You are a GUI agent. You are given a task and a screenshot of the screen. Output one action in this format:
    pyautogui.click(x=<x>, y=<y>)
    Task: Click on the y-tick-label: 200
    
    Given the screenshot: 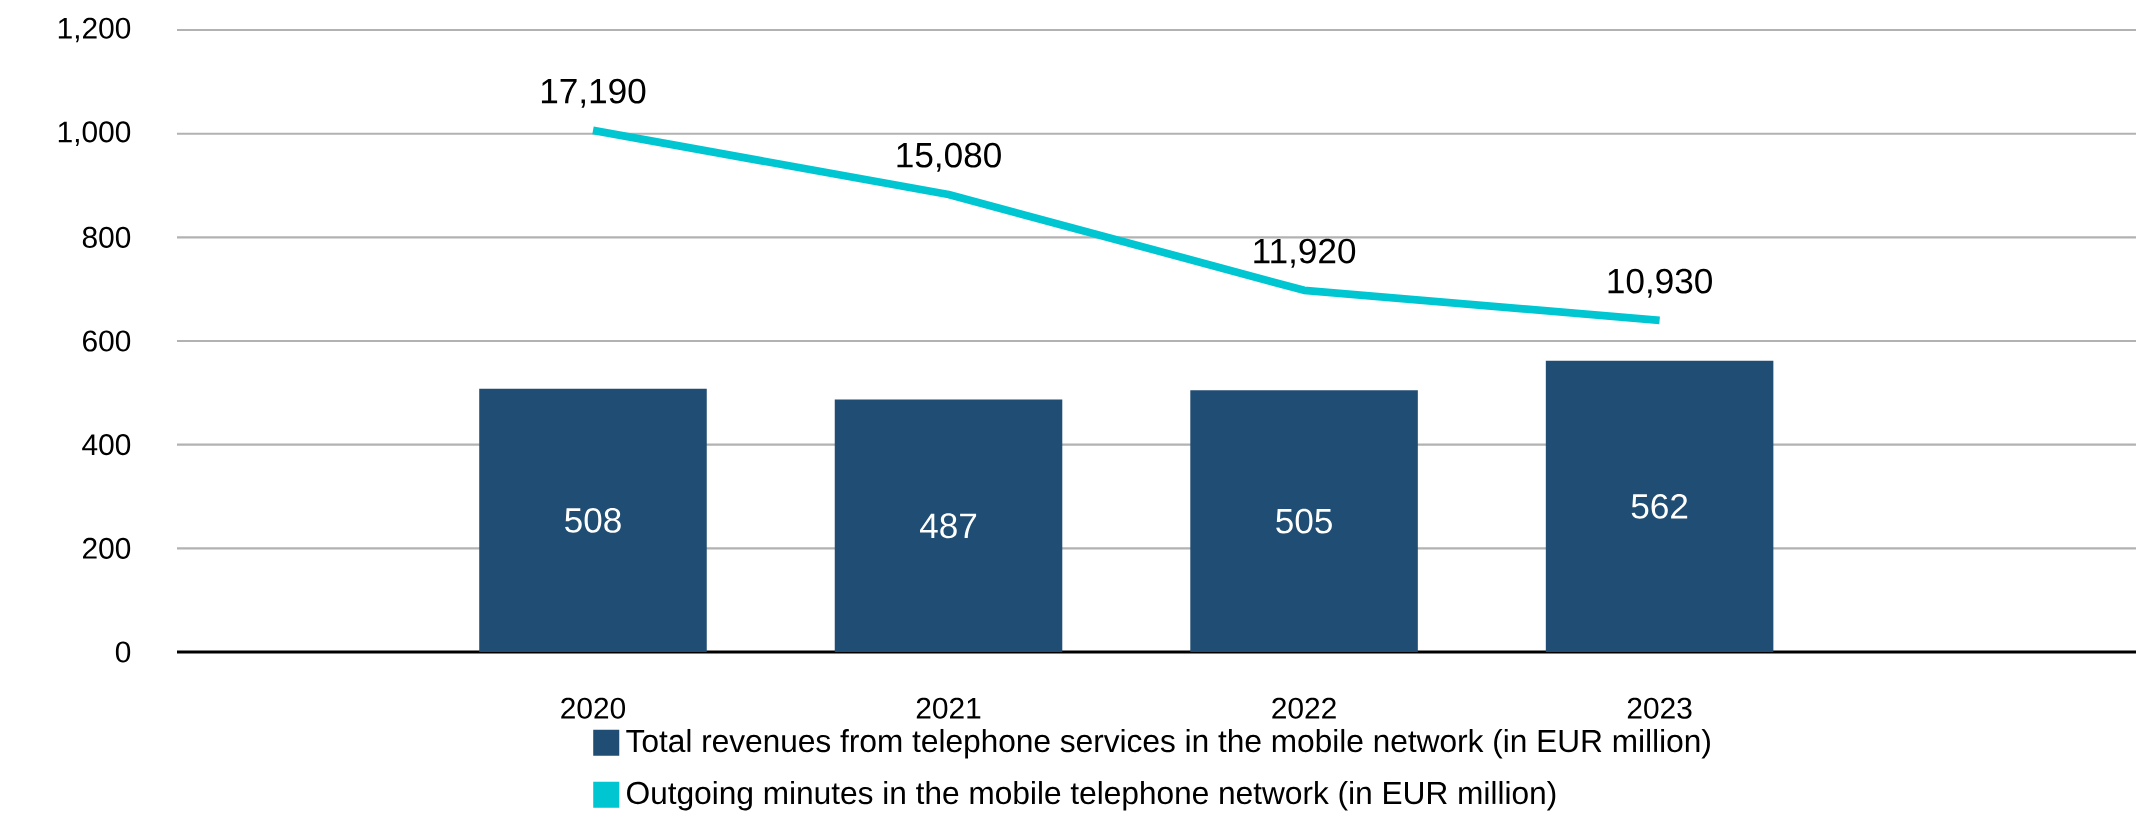 What is the action you would take?
    pyautogui.click(x=107, y=548)
    